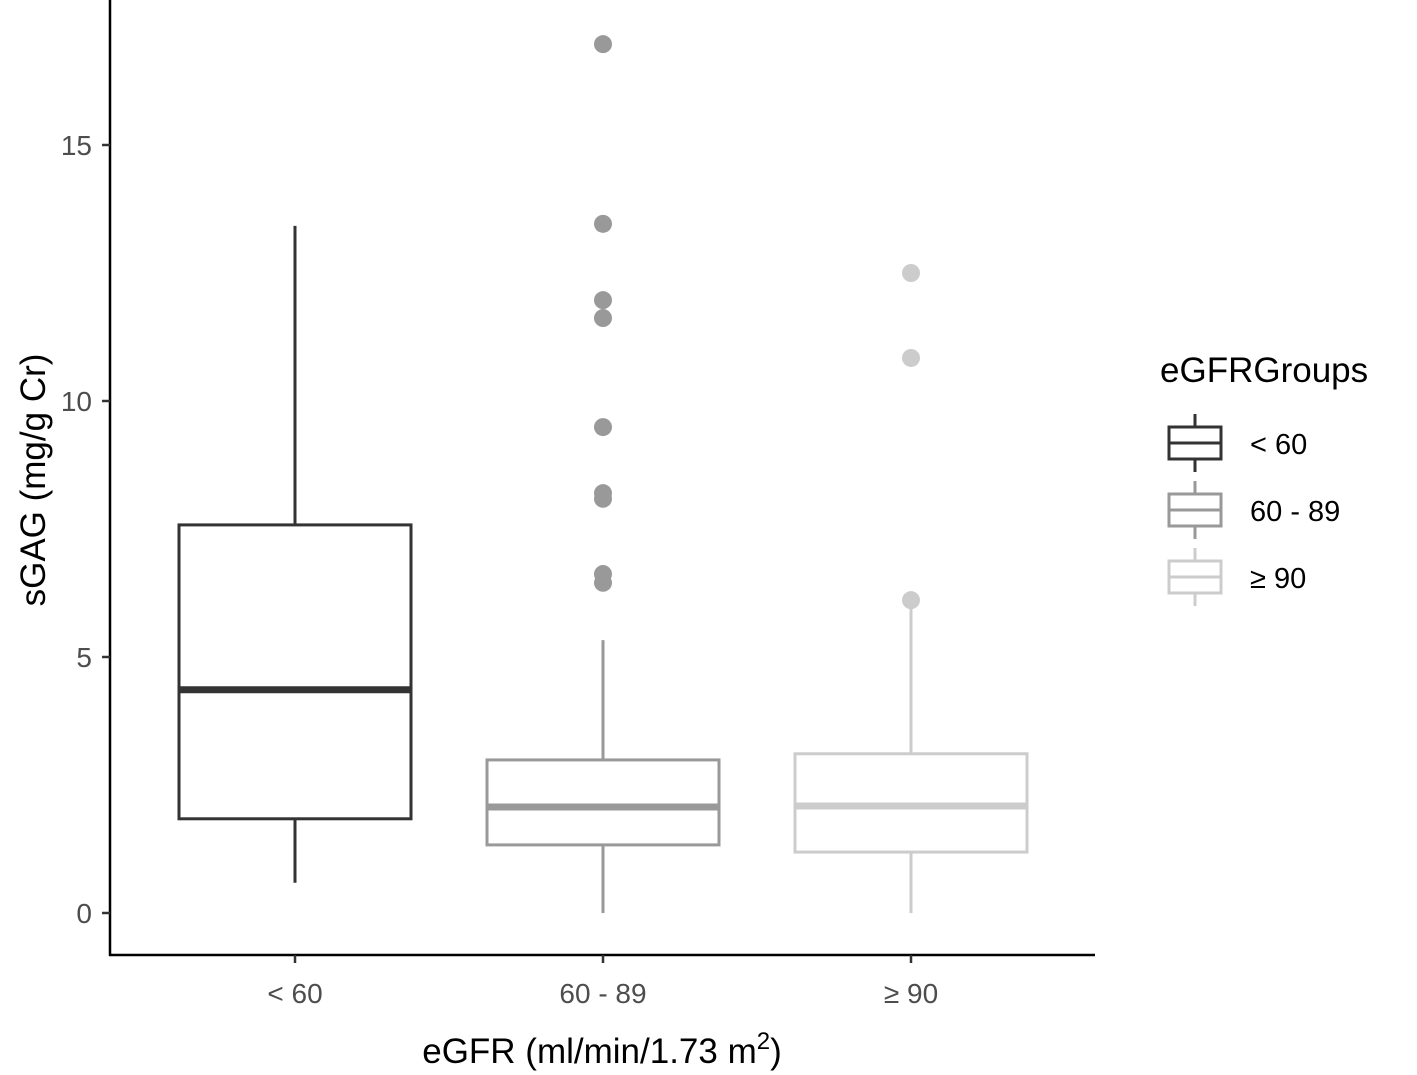  What do you see at coordinates (1295, 512) in the screenshot?
I see `legend-label: 60 - 89` at bounding box center [1295, 512].